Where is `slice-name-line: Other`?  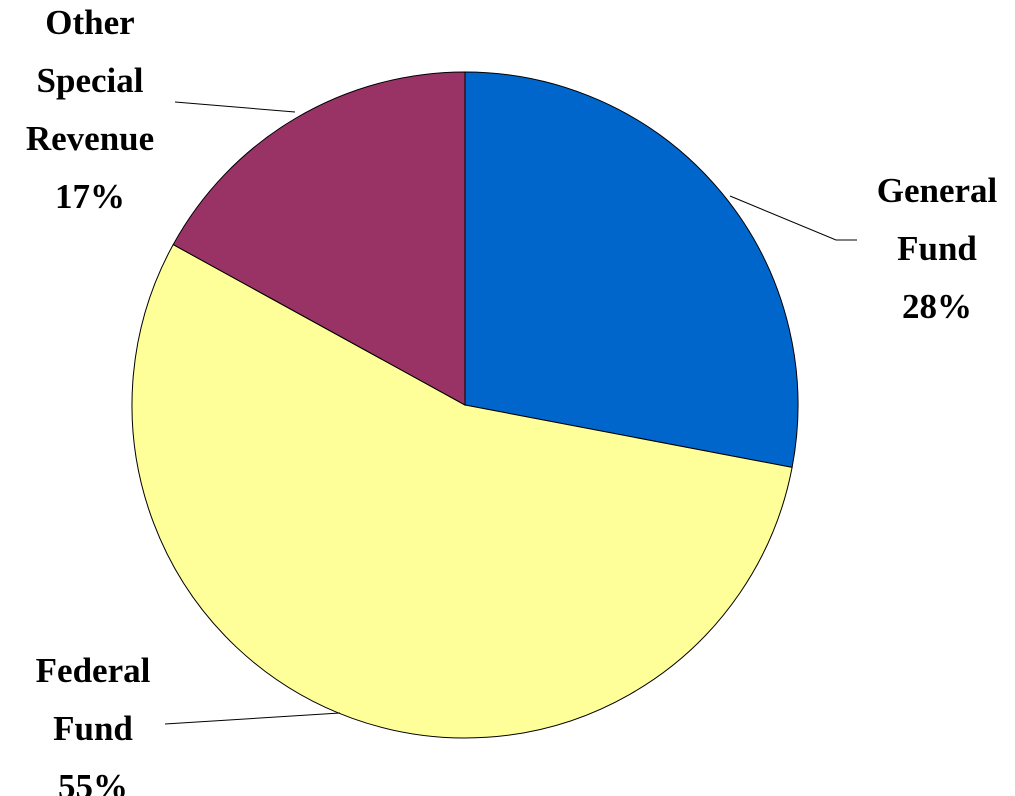 slice-name-line: Other is located at coordinates (89, 22).